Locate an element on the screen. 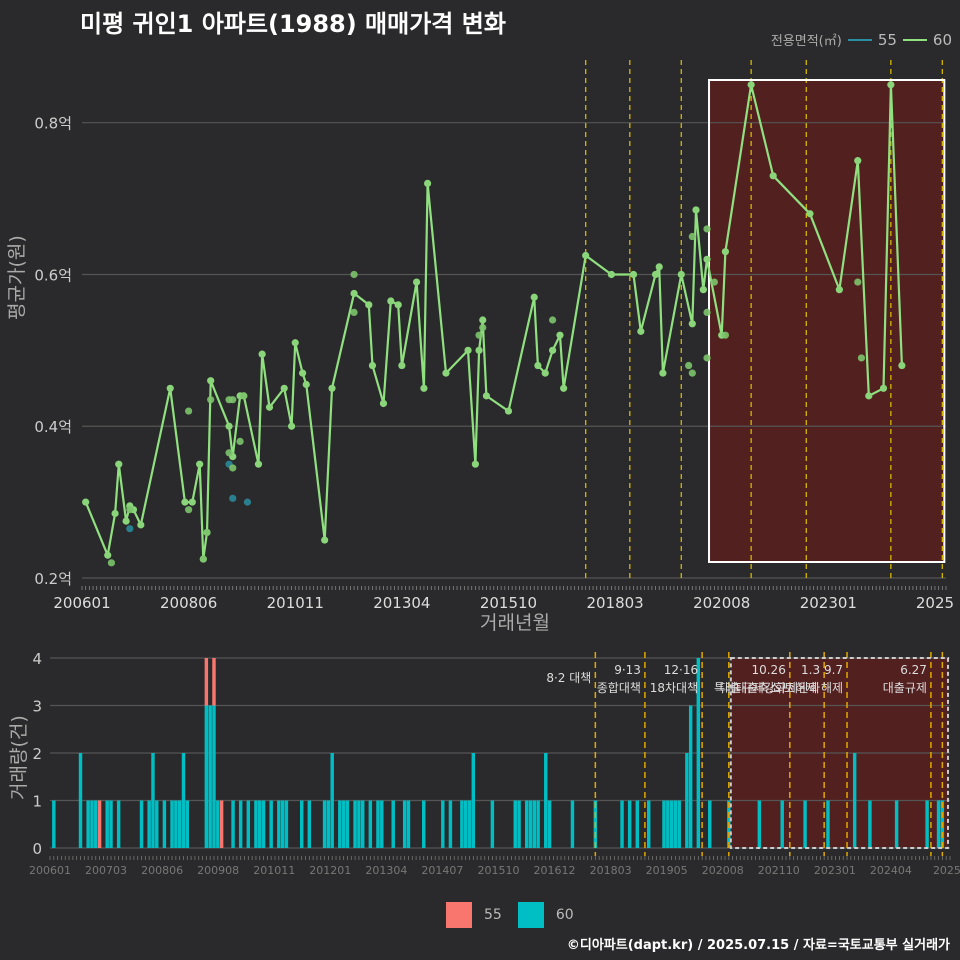 This screenshot has height=960, width=960. x-tick-label: 200601 is located at coordinates (81, 602).